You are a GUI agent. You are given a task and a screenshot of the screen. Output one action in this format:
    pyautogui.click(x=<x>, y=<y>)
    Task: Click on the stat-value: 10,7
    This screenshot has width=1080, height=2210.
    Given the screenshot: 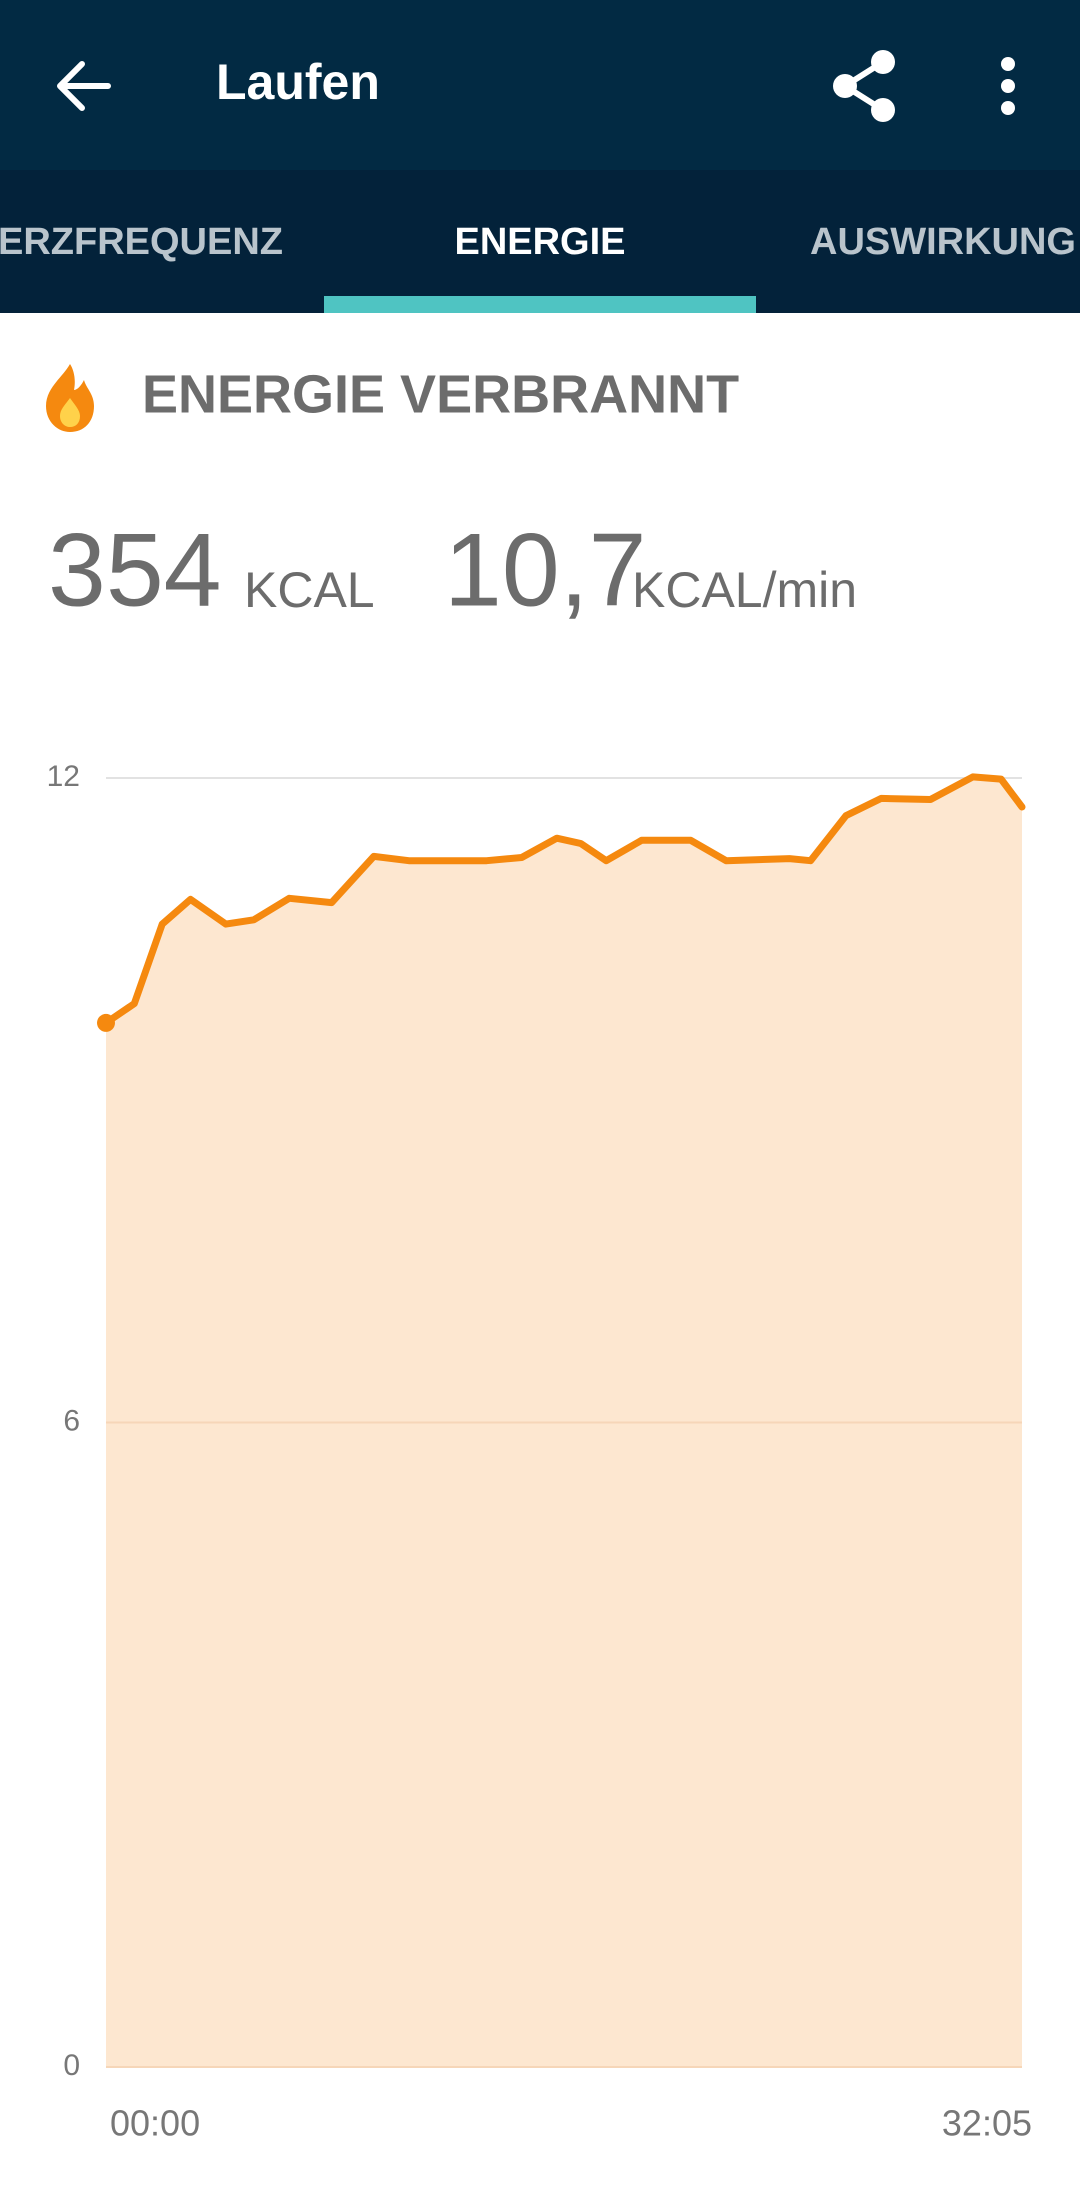 What is the action you would take?
    pyautogui.click(x=545, y=570)
    